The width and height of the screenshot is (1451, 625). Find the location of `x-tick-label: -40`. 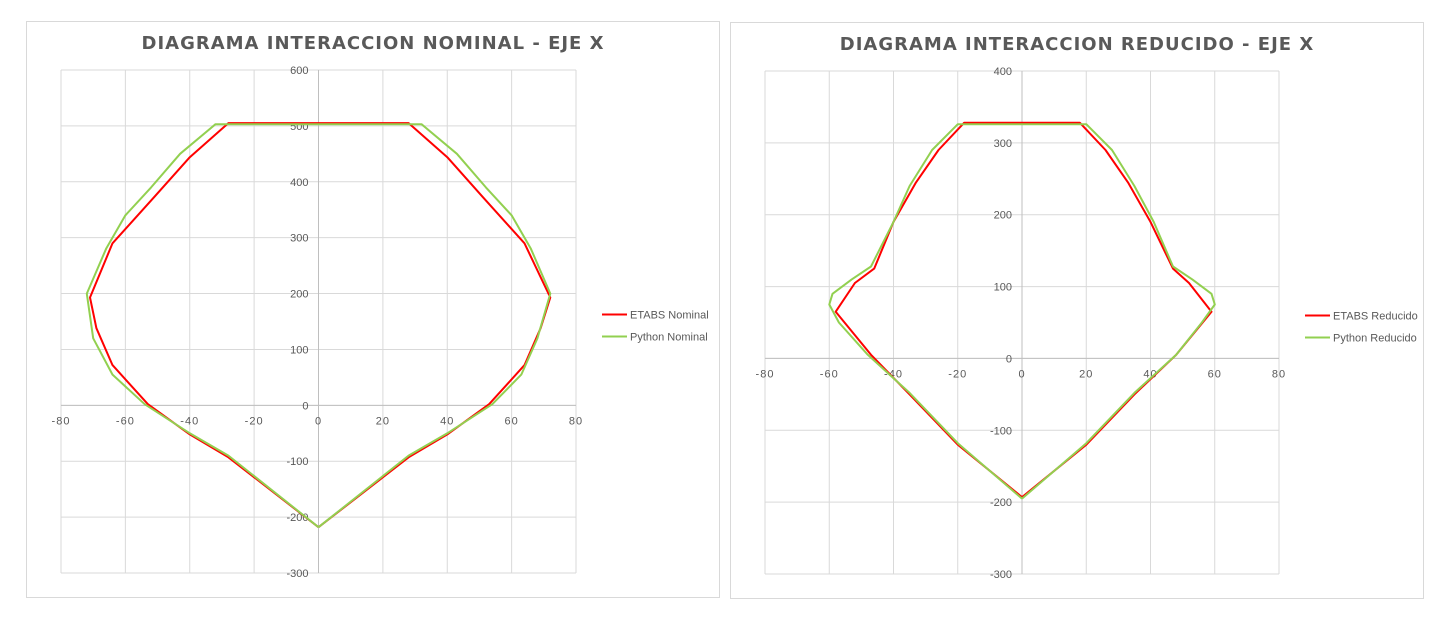

x-tick-label: -40 is located at coordinates (189, 421).